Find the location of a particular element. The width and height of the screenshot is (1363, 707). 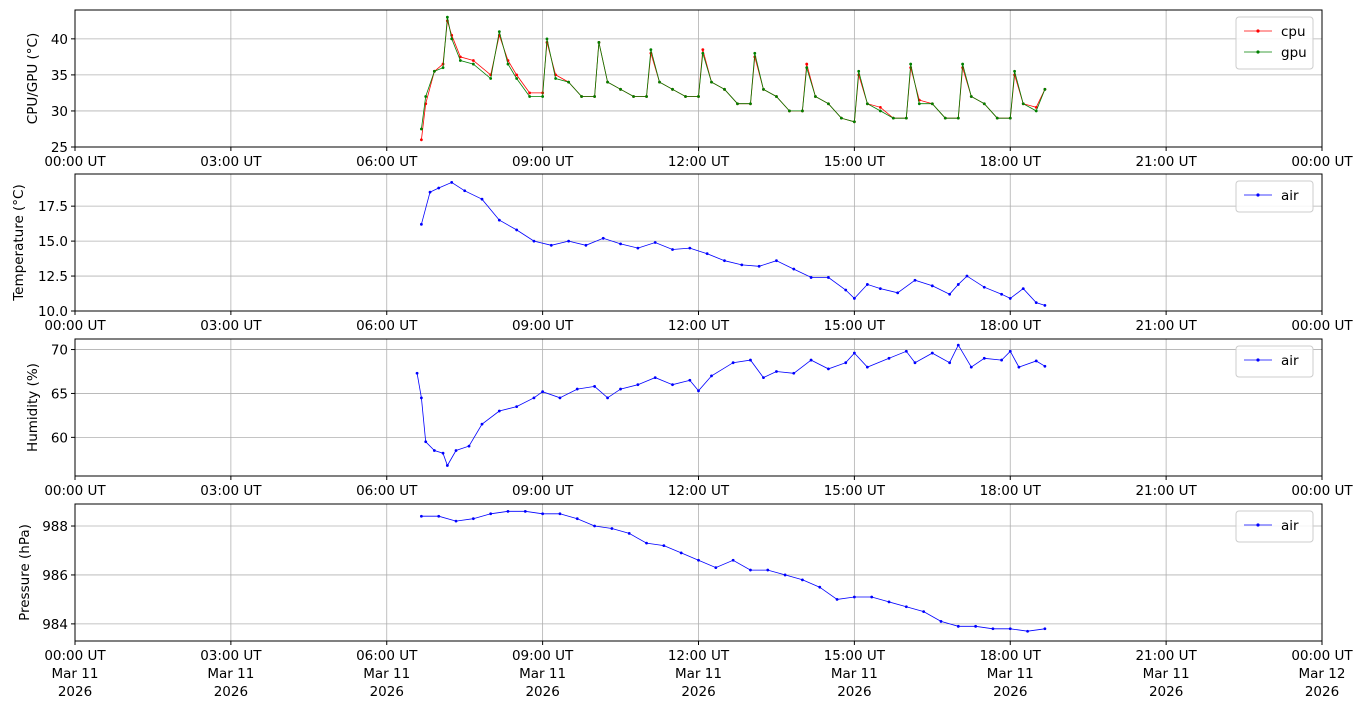

x-tick-label: 09:00 UT is located at coordinates (543, 326).